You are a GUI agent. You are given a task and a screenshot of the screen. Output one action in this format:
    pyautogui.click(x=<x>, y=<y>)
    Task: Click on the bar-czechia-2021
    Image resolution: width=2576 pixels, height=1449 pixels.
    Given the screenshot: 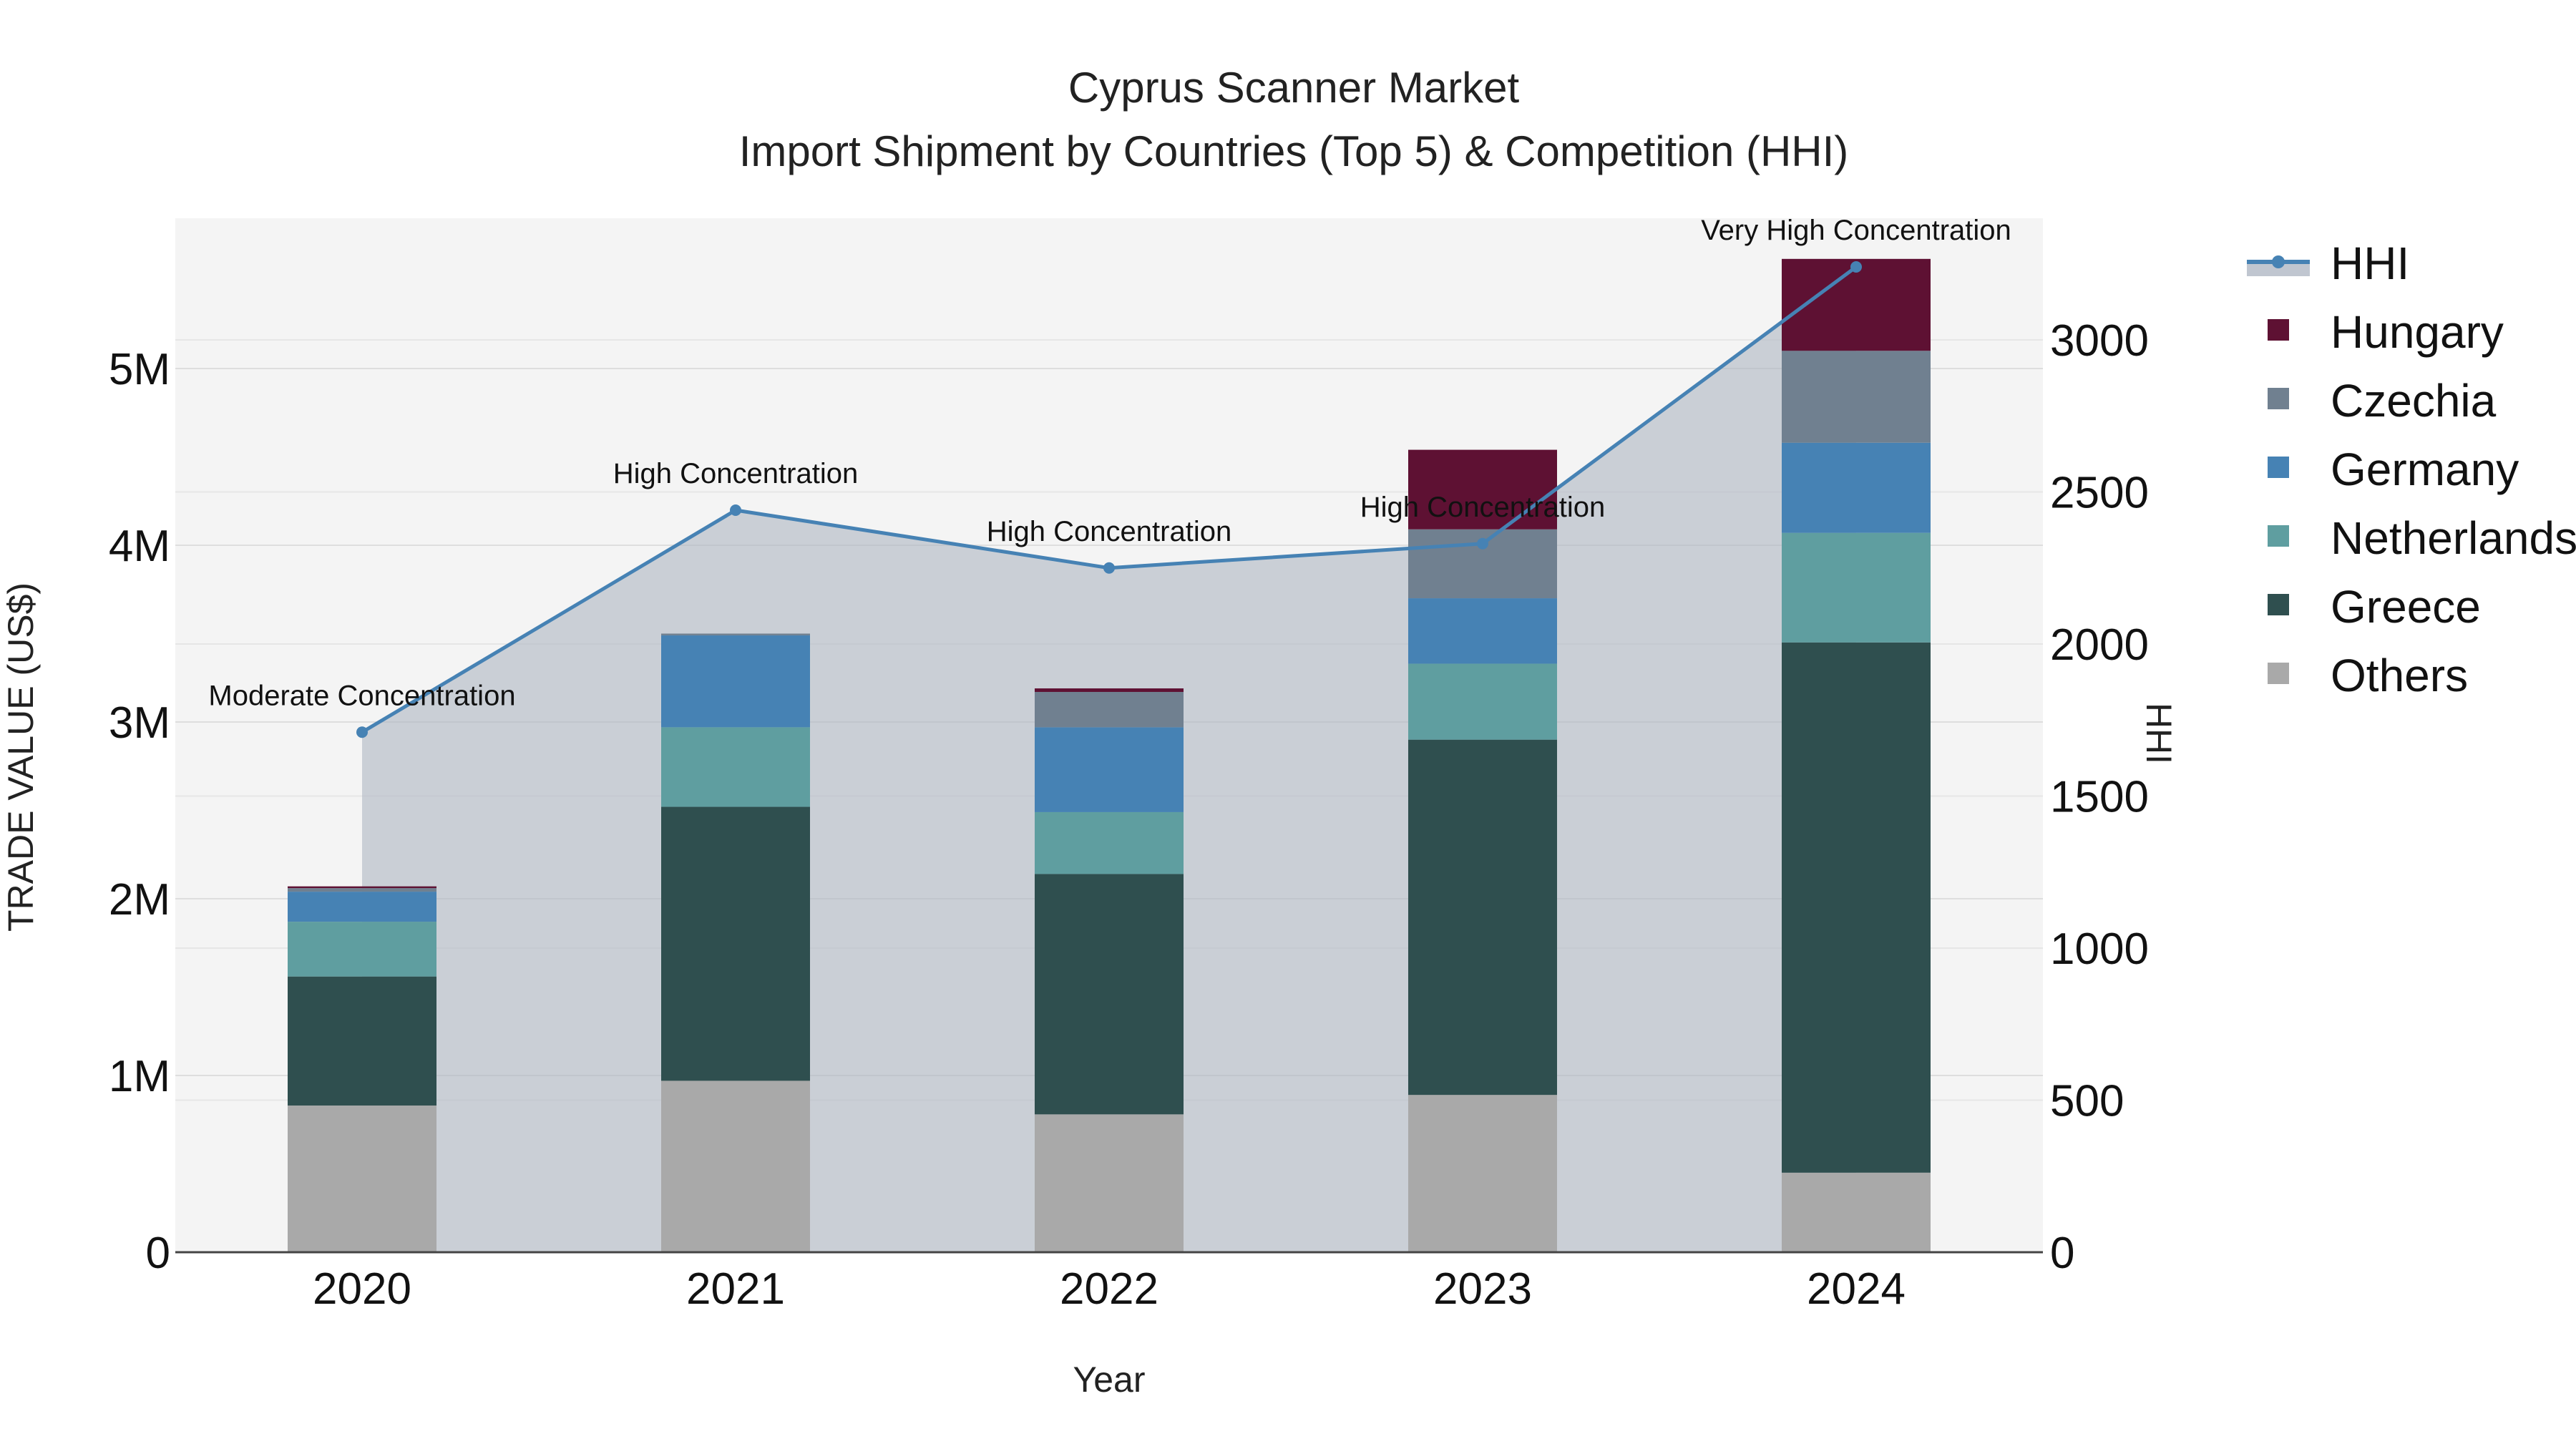 What is the action you would take?
    pyautogui.click(x=735, y=634)
    